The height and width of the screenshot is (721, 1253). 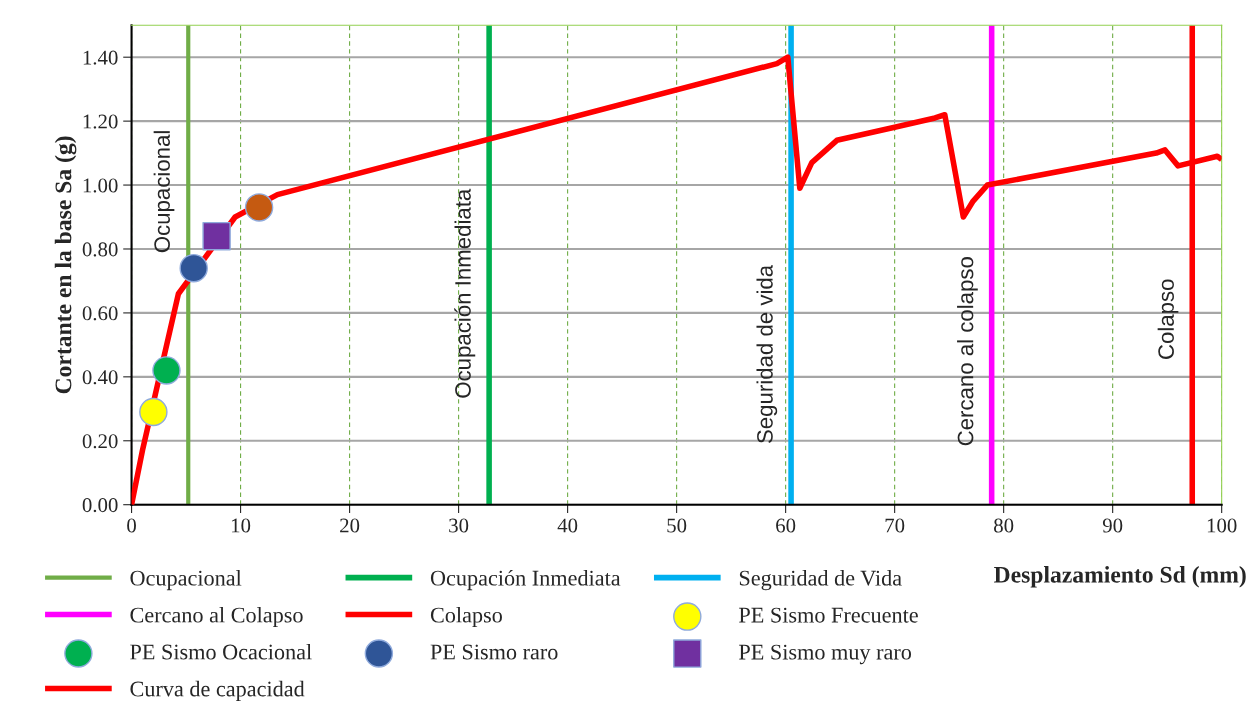 I want to click on y-tick-label: 0.80, so click(x=100, y=249).